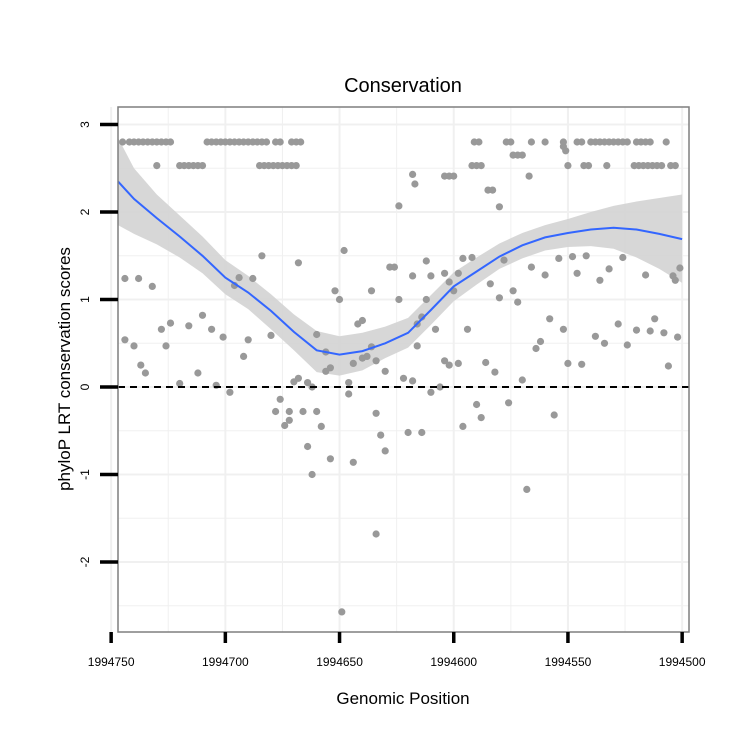  What do you see at coordinates (85, 124) in the screenshot?
I see `y-tick-label: 3` at bounding box center [85, 124].